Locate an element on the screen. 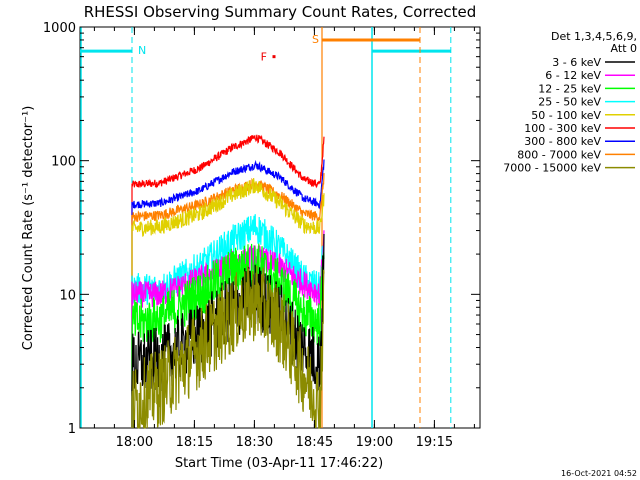 This screenshot has height=480, width=640. x-tick-label: 19:00 is located at coordinates (374, 442).